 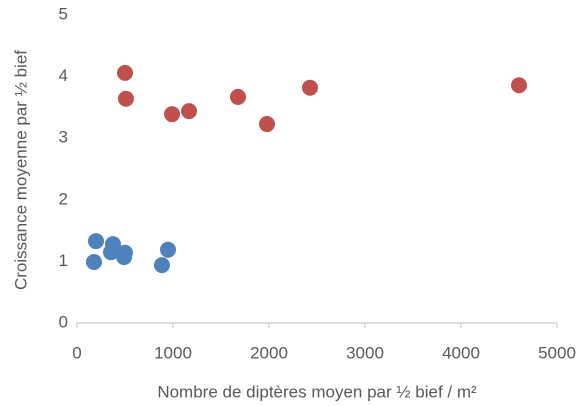 What do you see at coordinates (461, 352) in the screenshot?
I see `x-tick-label: 4000` at bounding box center [461, 352].